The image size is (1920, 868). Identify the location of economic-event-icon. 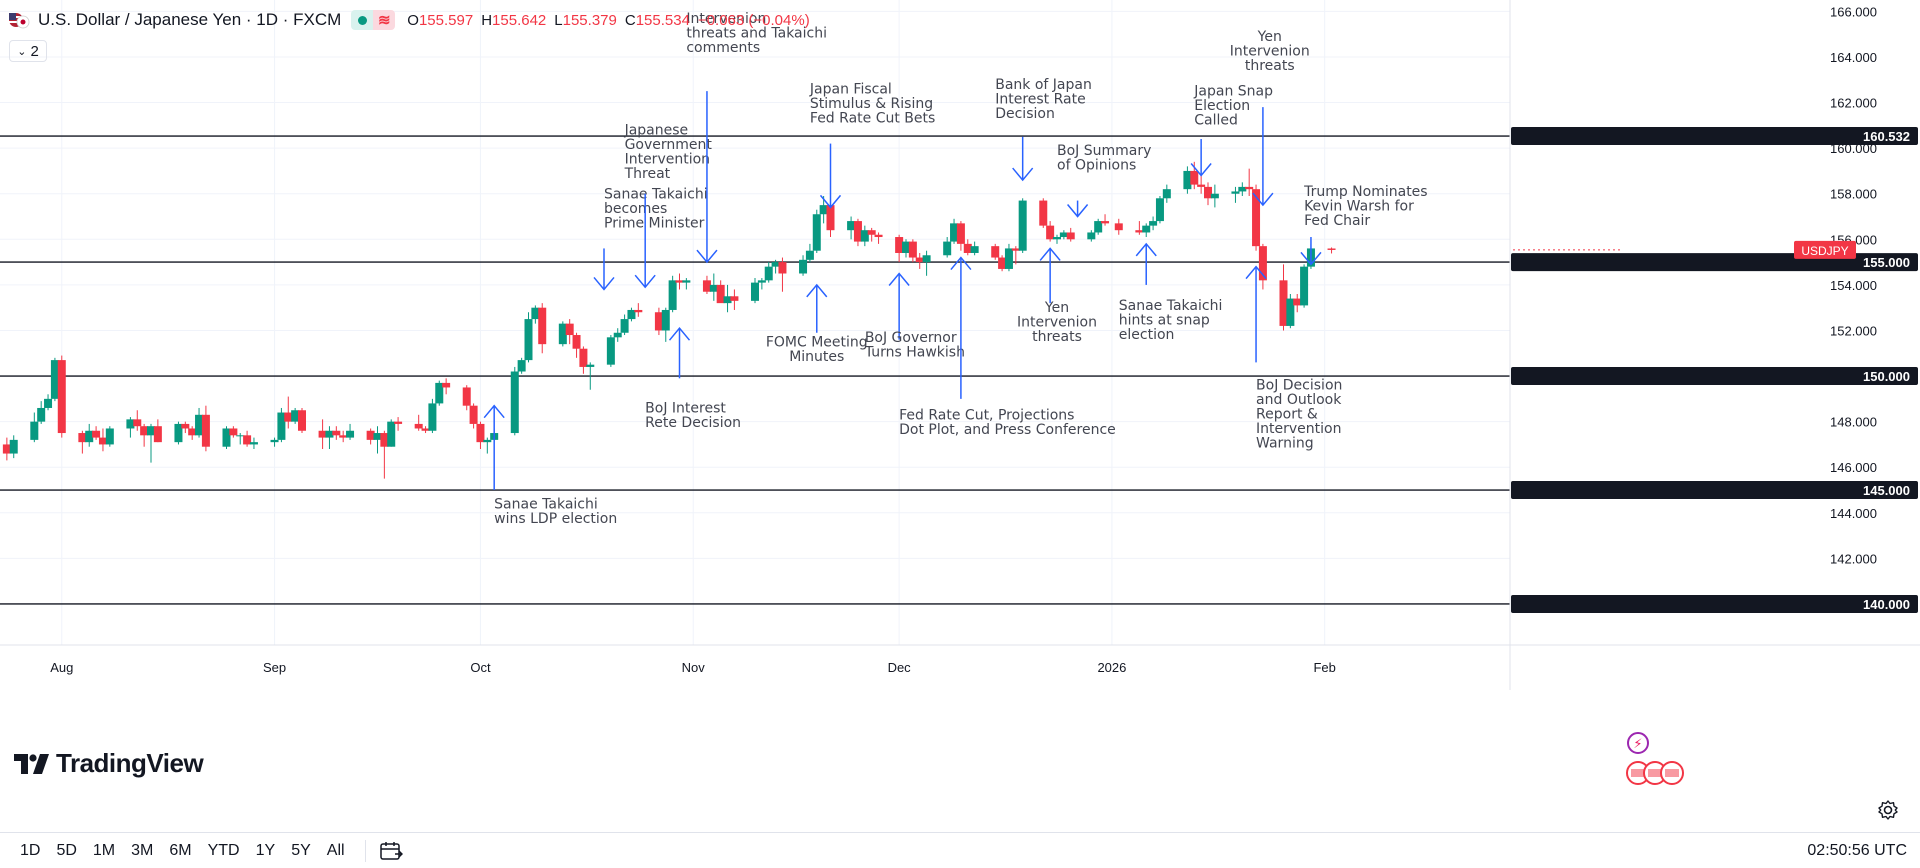
(1638, 743).